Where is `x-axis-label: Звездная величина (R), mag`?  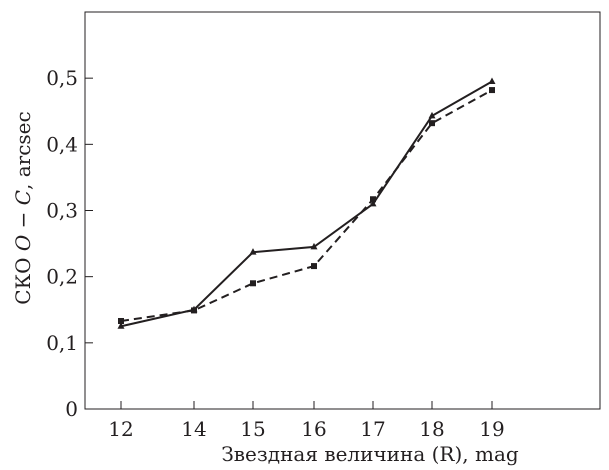 x-axis-label: Звездная величина (R), mag is located at coordinates (370, 454).